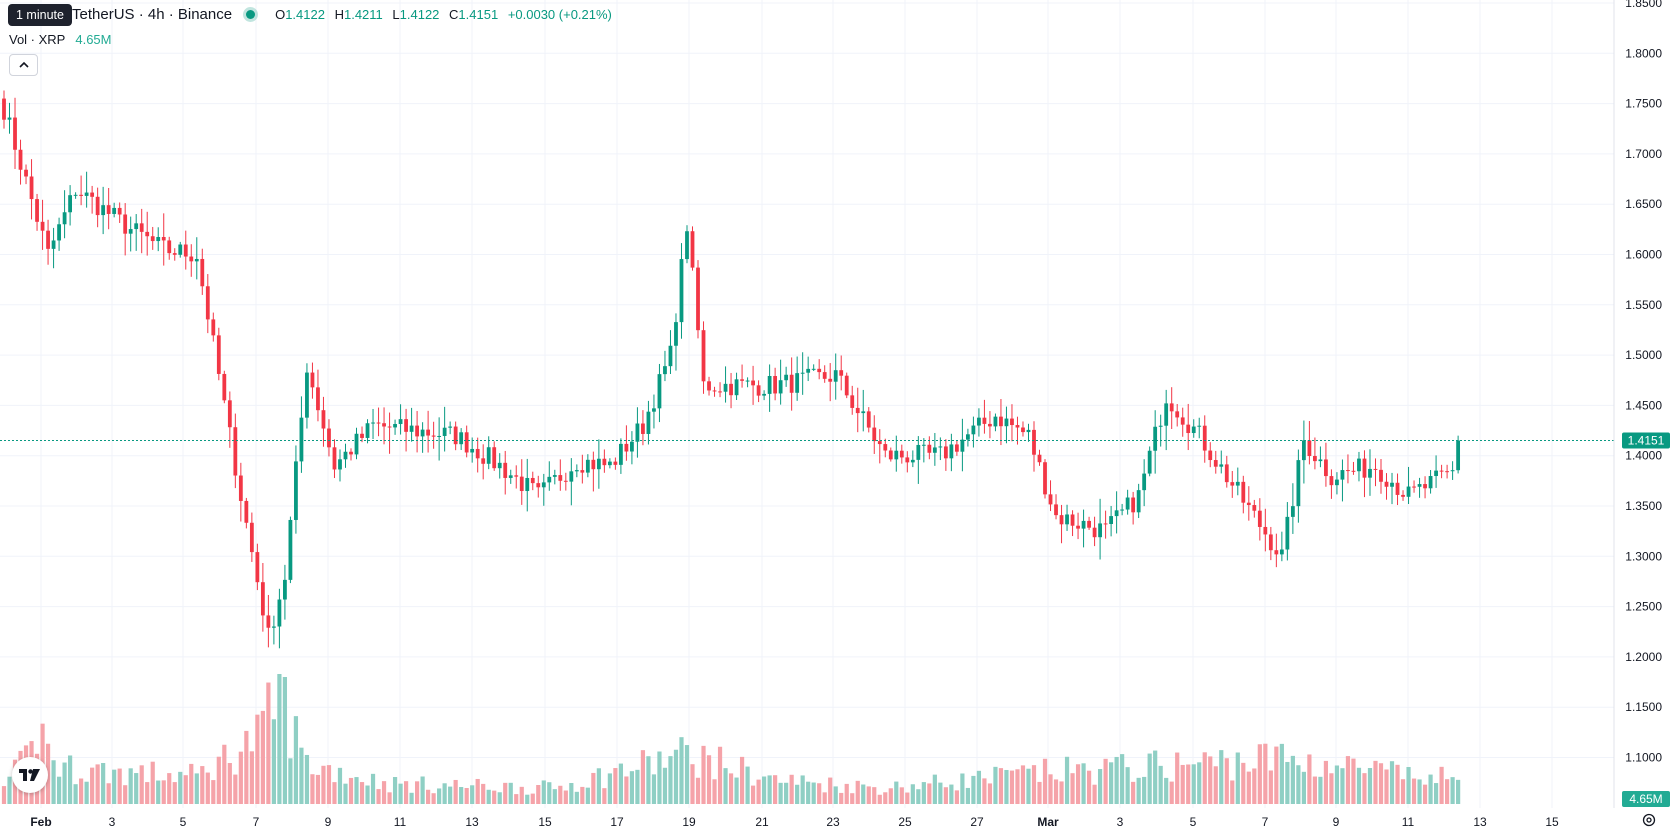  What do you see at coordinates (794, 822) in the screenshot?
I see `time-axis: Feb 3 5 7 9 11 13 15 17 19 21 23 25 27 Mar 3 5 7 9 11 13 15` at bounding box center [794, 822].